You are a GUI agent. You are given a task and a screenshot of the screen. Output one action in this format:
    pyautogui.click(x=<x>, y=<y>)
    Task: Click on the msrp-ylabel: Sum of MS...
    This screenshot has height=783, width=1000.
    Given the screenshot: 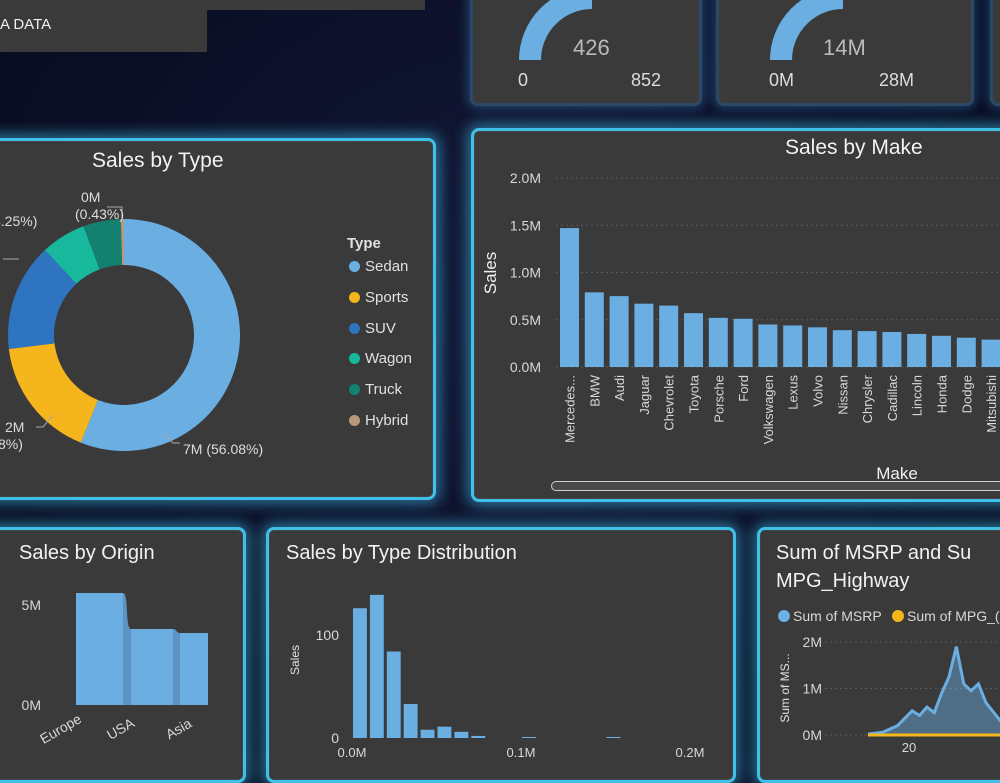 What is the action you would take?
    pyautogui.click(x=785, y=687)
    